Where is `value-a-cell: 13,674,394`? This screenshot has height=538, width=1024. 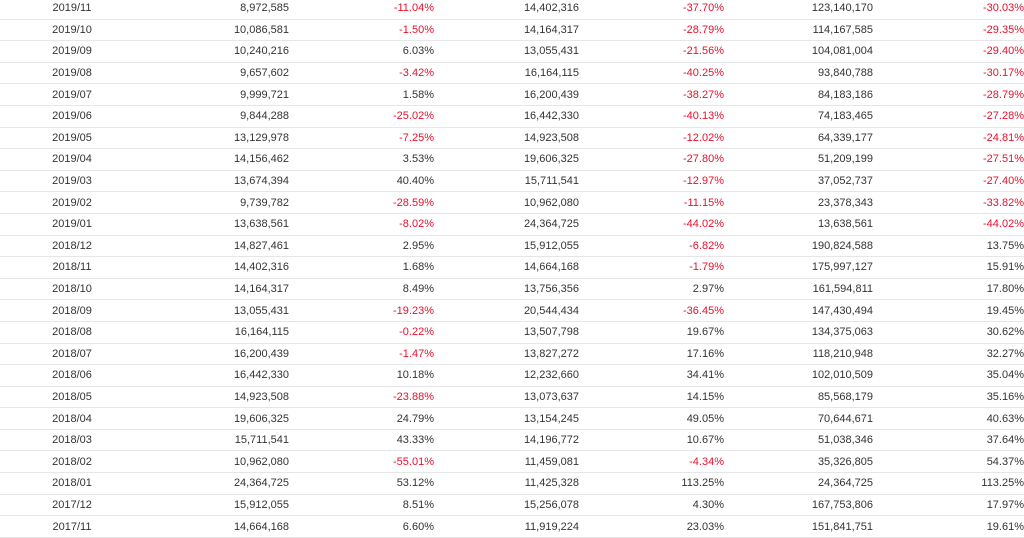 value-a-cell: 13,674,394 is located at coordinates (216, 181).